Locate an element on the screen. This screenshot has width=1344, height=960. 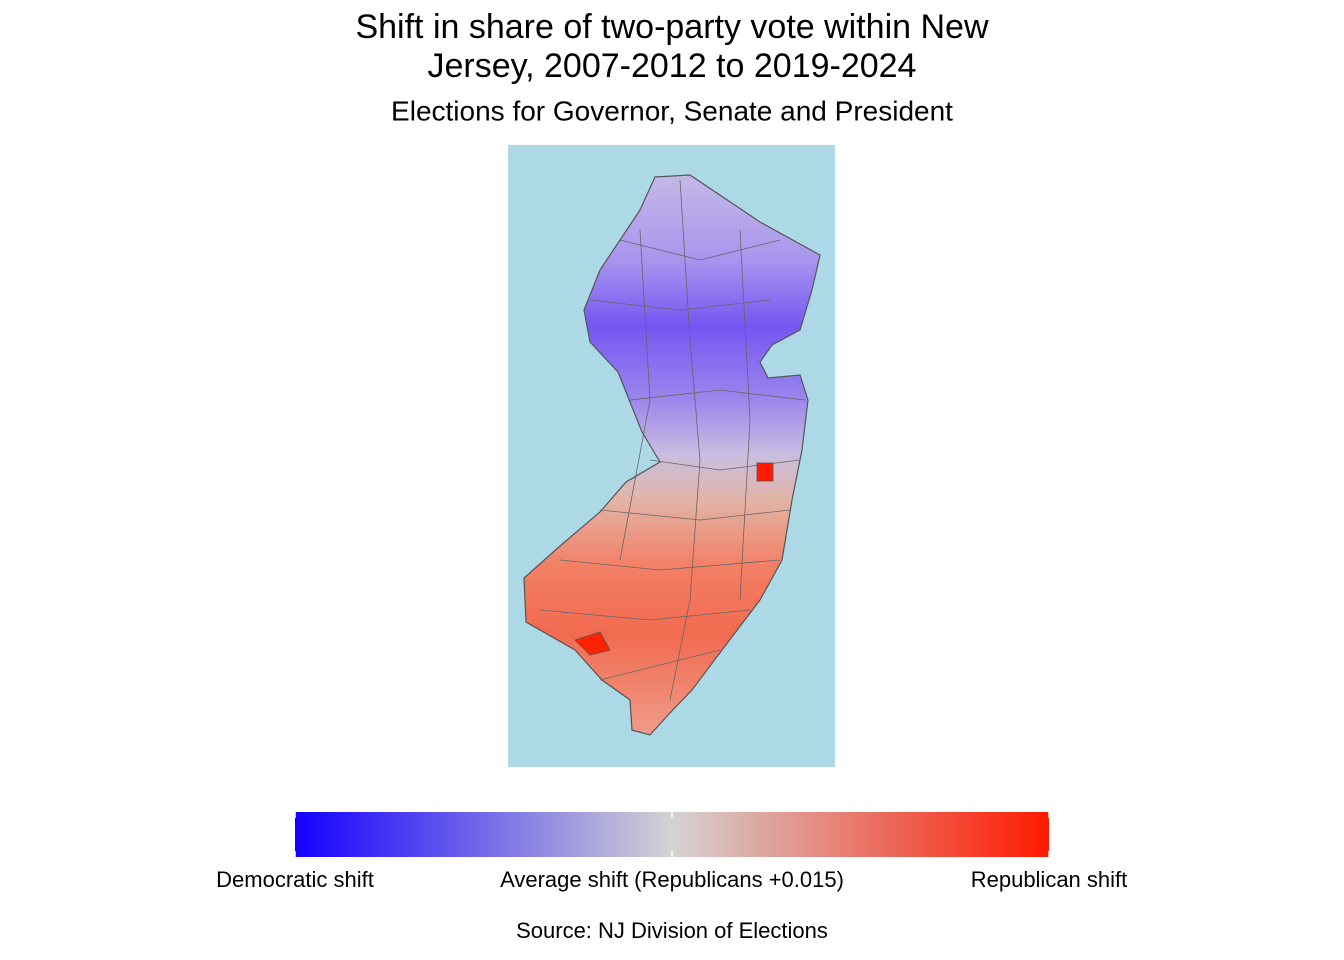
legend-label: Republican shift is located at coordinates (1049, 879).